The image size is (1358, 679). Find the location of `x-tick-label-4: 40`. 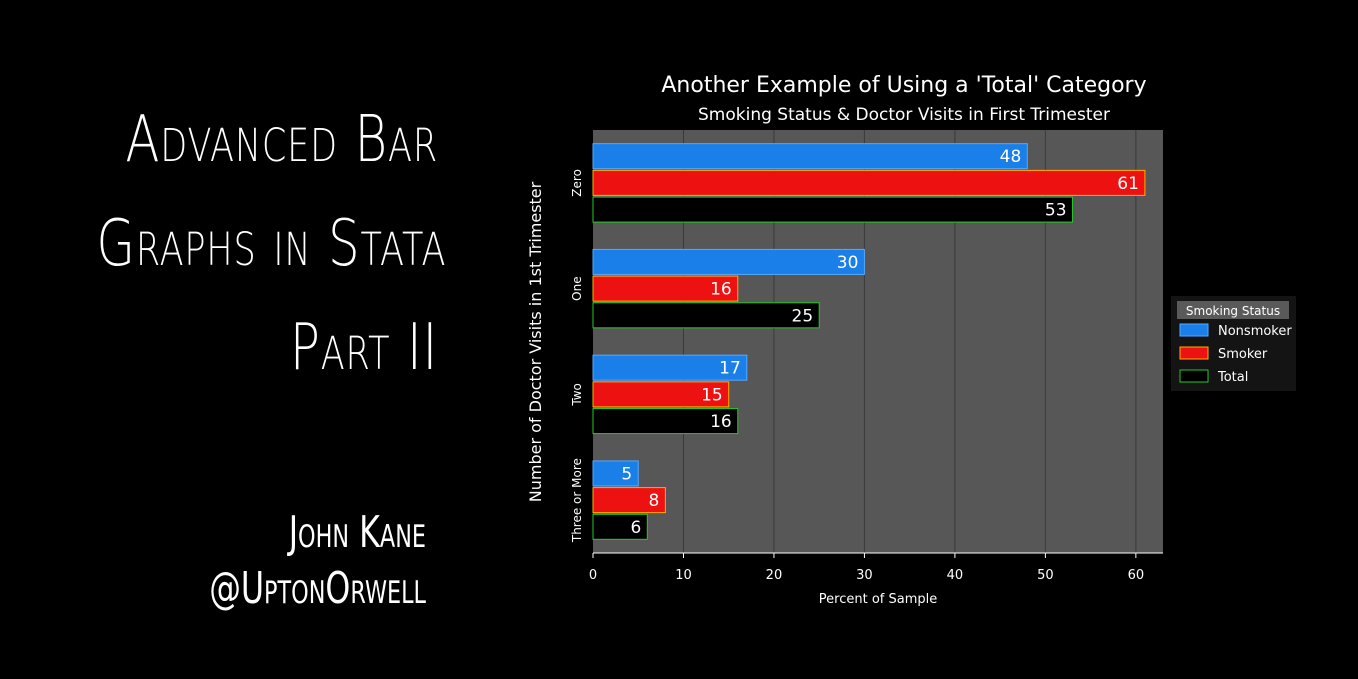

x-tick-label-4: 40 is located at coordinates (955, 575).